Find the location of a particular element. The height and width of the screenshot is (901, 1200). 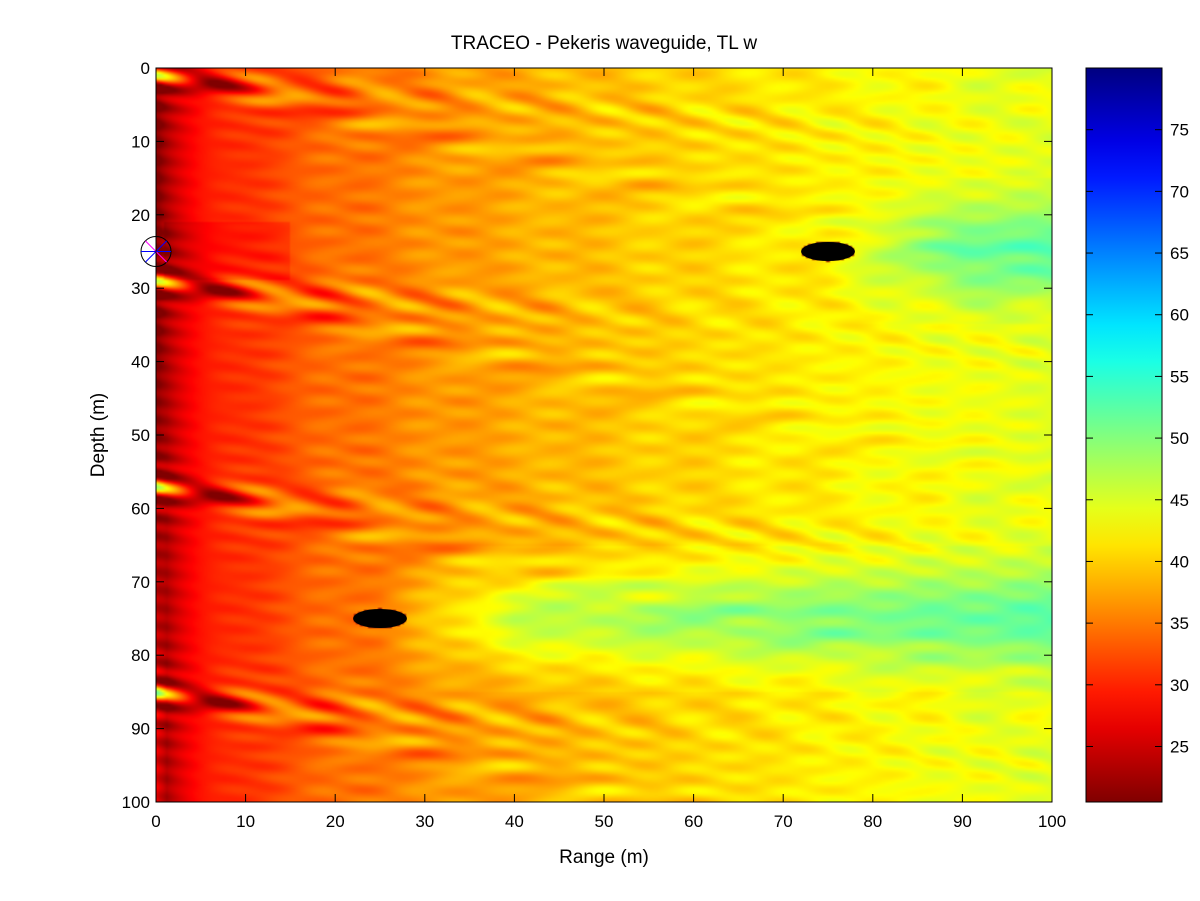

colorbar-tick-label: 35 is located at coordinates (1179, 623).